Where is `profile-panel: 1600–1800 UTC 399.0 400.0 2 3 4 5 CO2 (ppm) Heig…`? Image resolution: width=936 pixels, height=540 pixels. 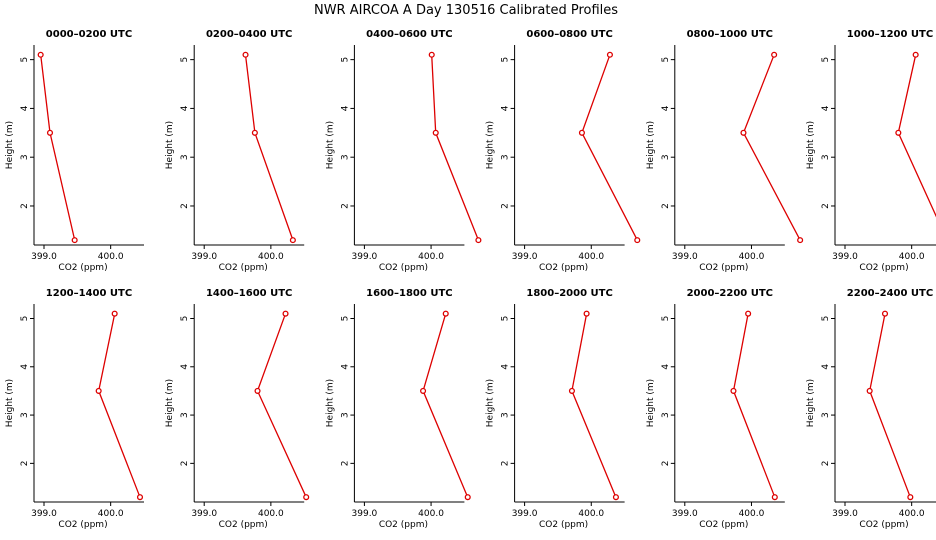 profile-panel: 1600–1800 UTC 399.0 400.0 2 3 4 5 CO2 (ppm) Heig… is located at coordinates (398, 409).